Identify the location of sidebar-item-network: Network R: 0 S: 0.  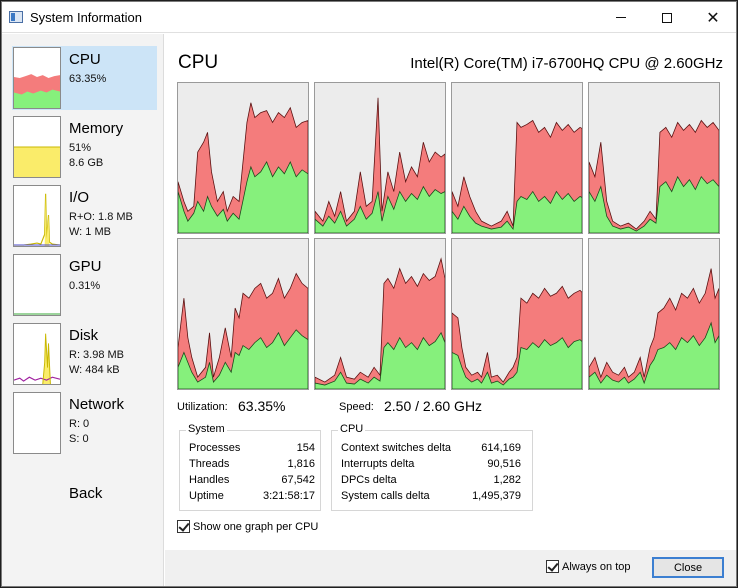
(84, 423).